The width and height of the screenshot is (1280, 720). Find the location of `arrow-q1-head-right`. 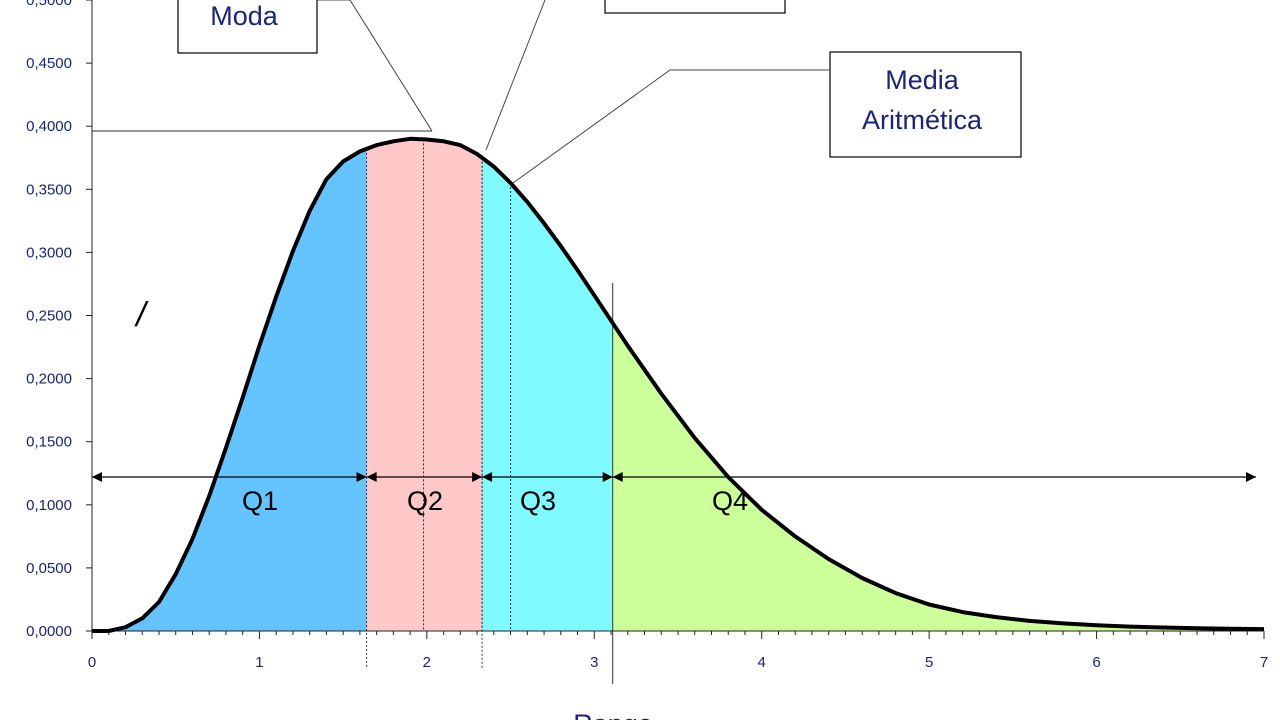

arrow-q1-head-right is located at coordinates (361, 477).